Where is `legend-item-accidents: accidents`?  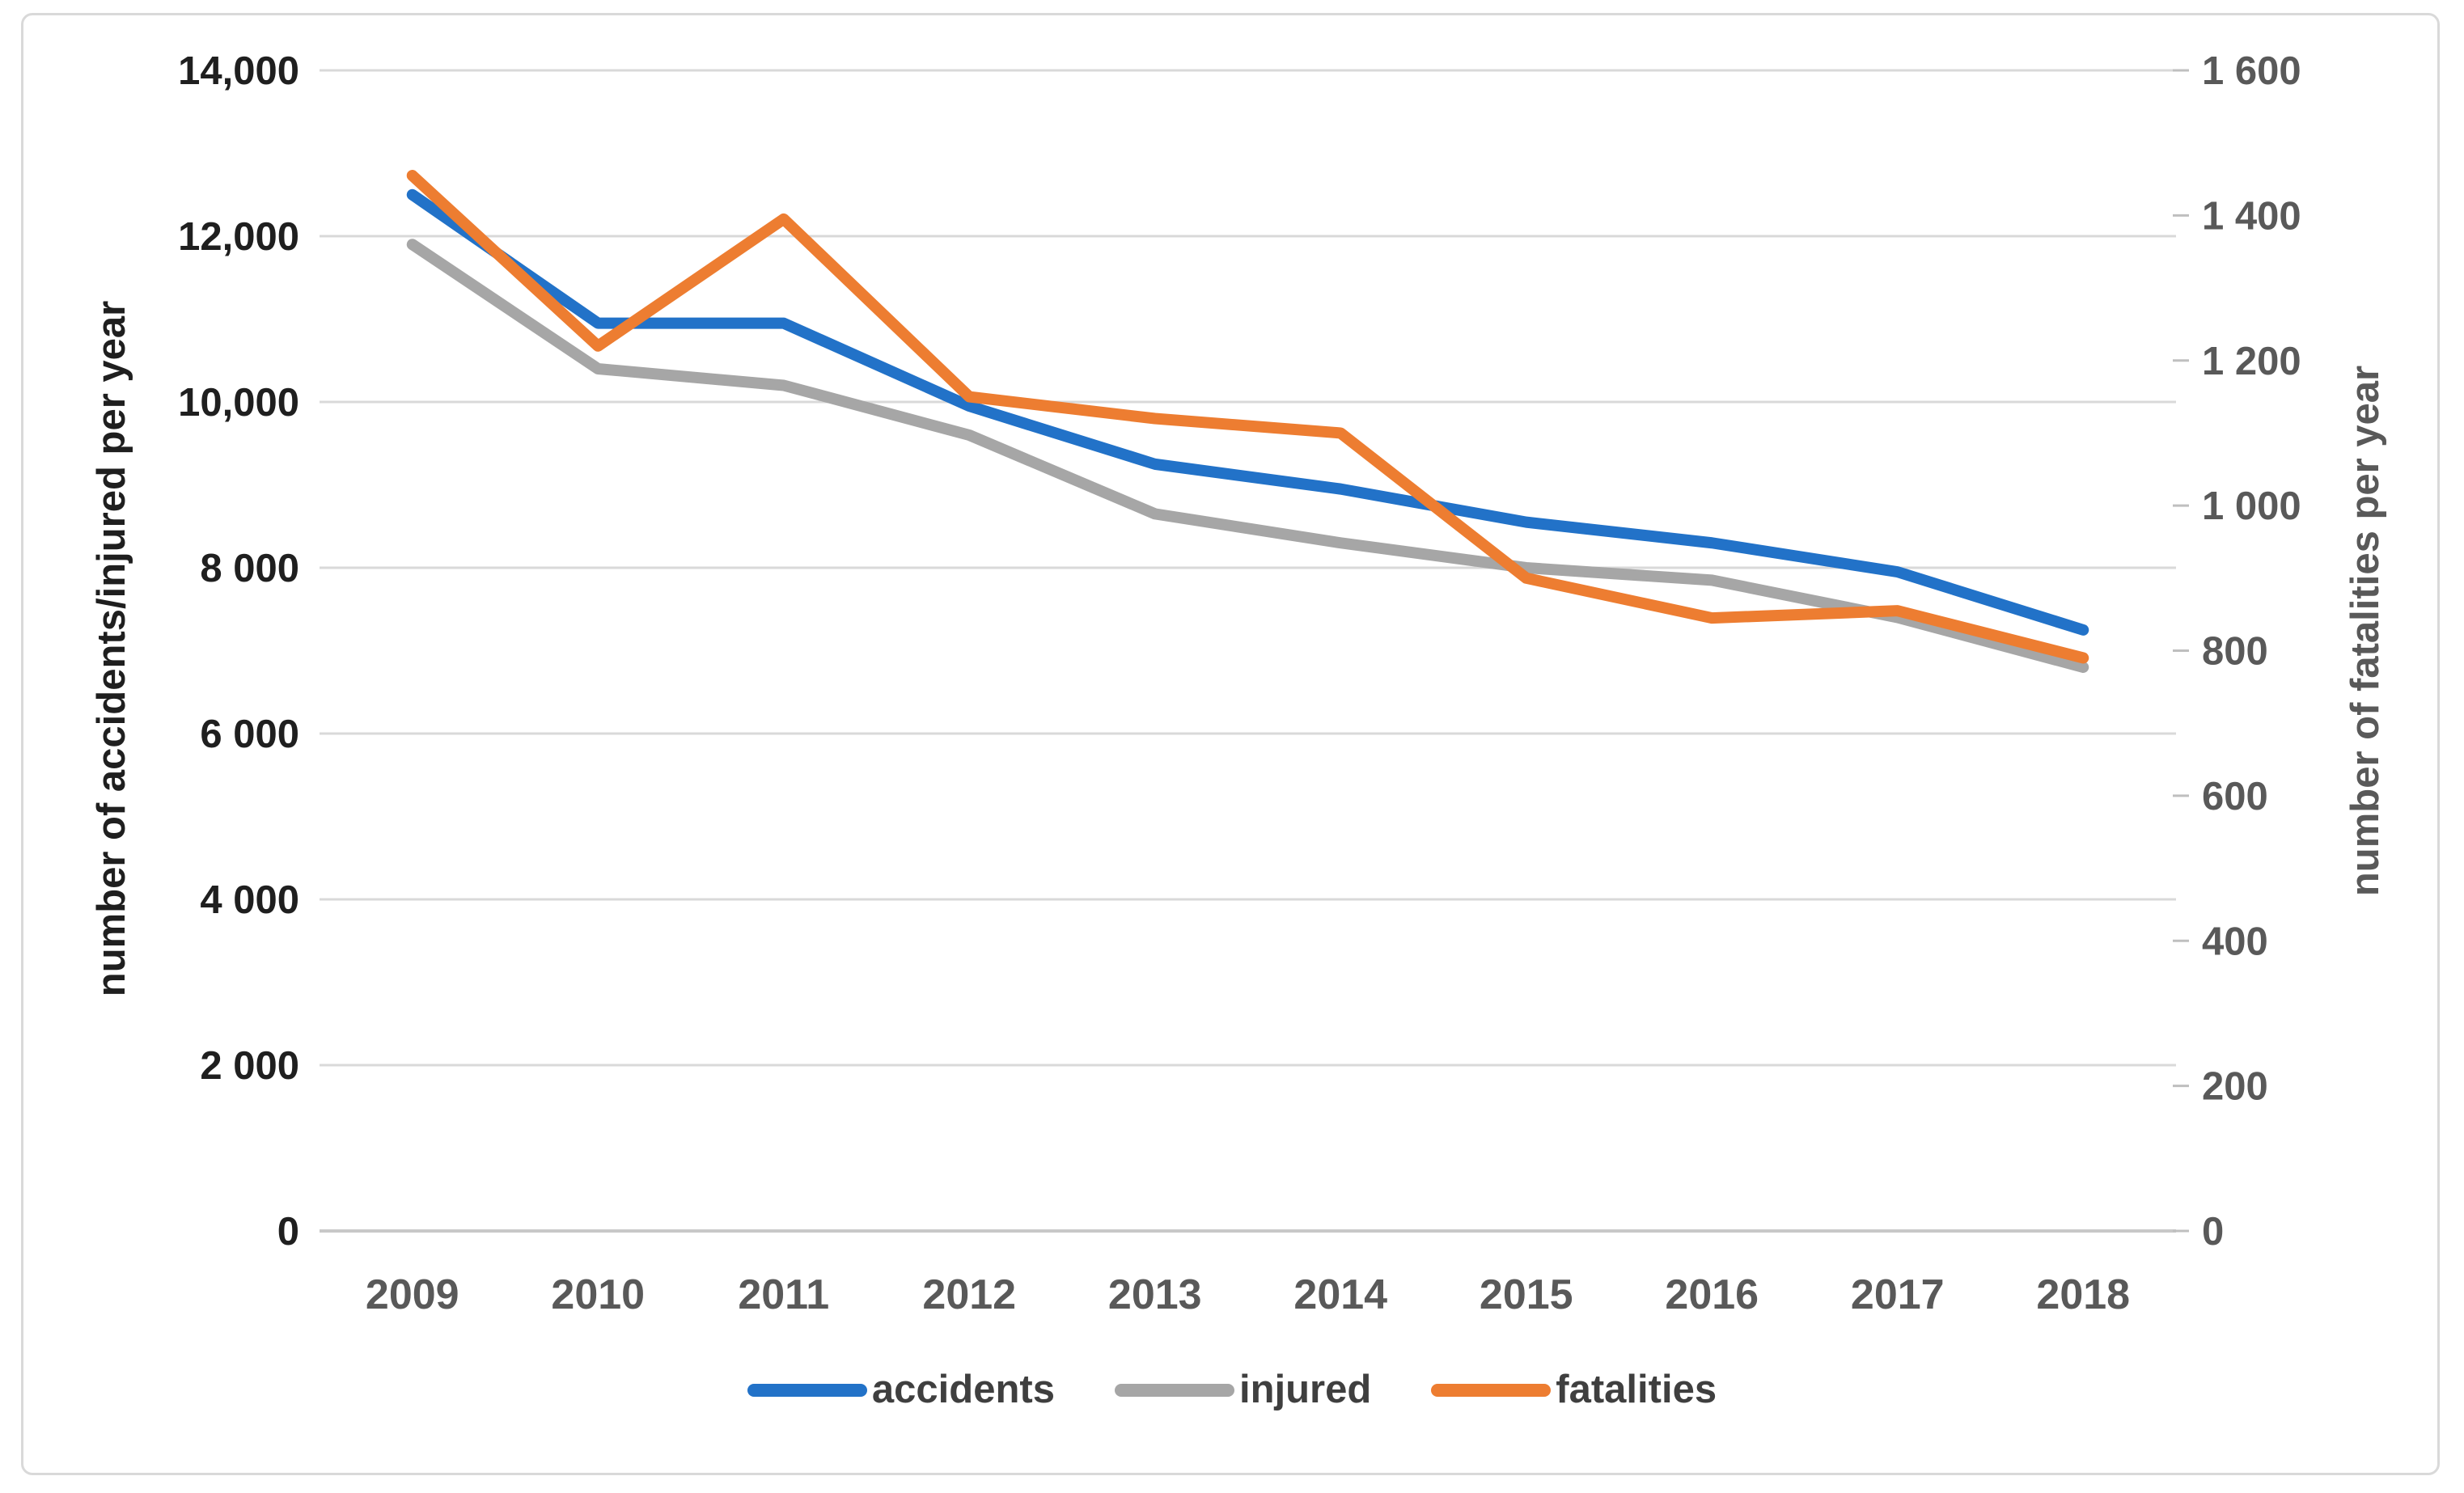 legend-item-accidents: accidents is located at coordinates (901, 1390).